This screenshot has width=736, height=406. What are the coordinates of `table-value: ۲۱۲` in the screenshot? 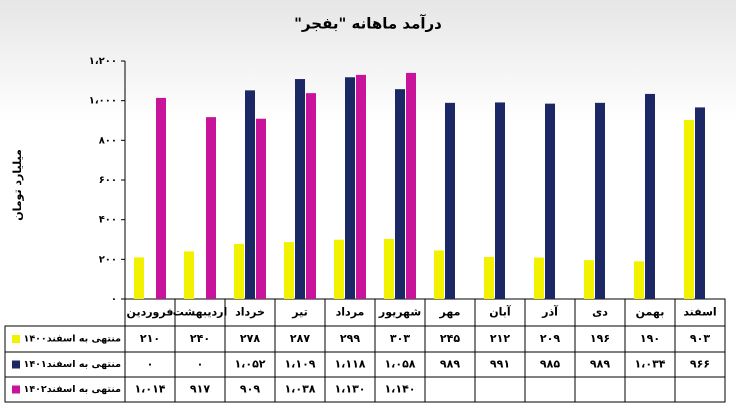 It's located at (500, 338).